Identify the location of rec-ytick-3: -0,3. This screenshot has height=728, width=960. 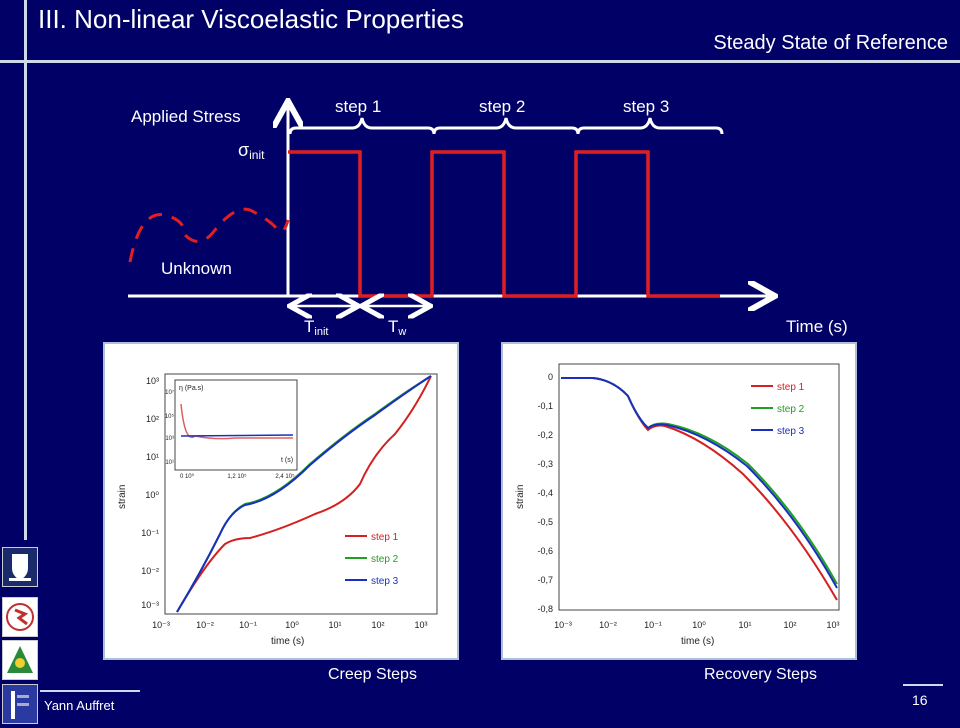
(545, 464).